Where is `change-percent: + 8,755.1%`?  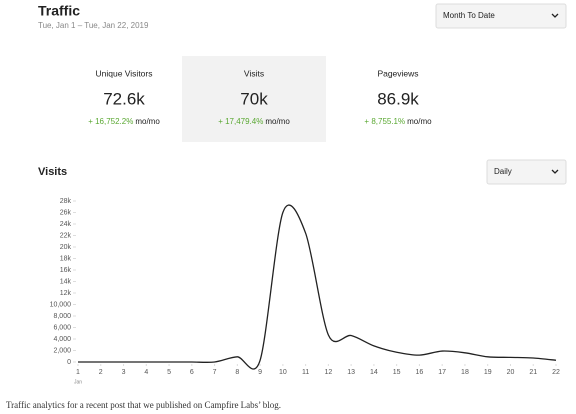 change-percent: + 8,755.1% is located at coordinates (384, 121).